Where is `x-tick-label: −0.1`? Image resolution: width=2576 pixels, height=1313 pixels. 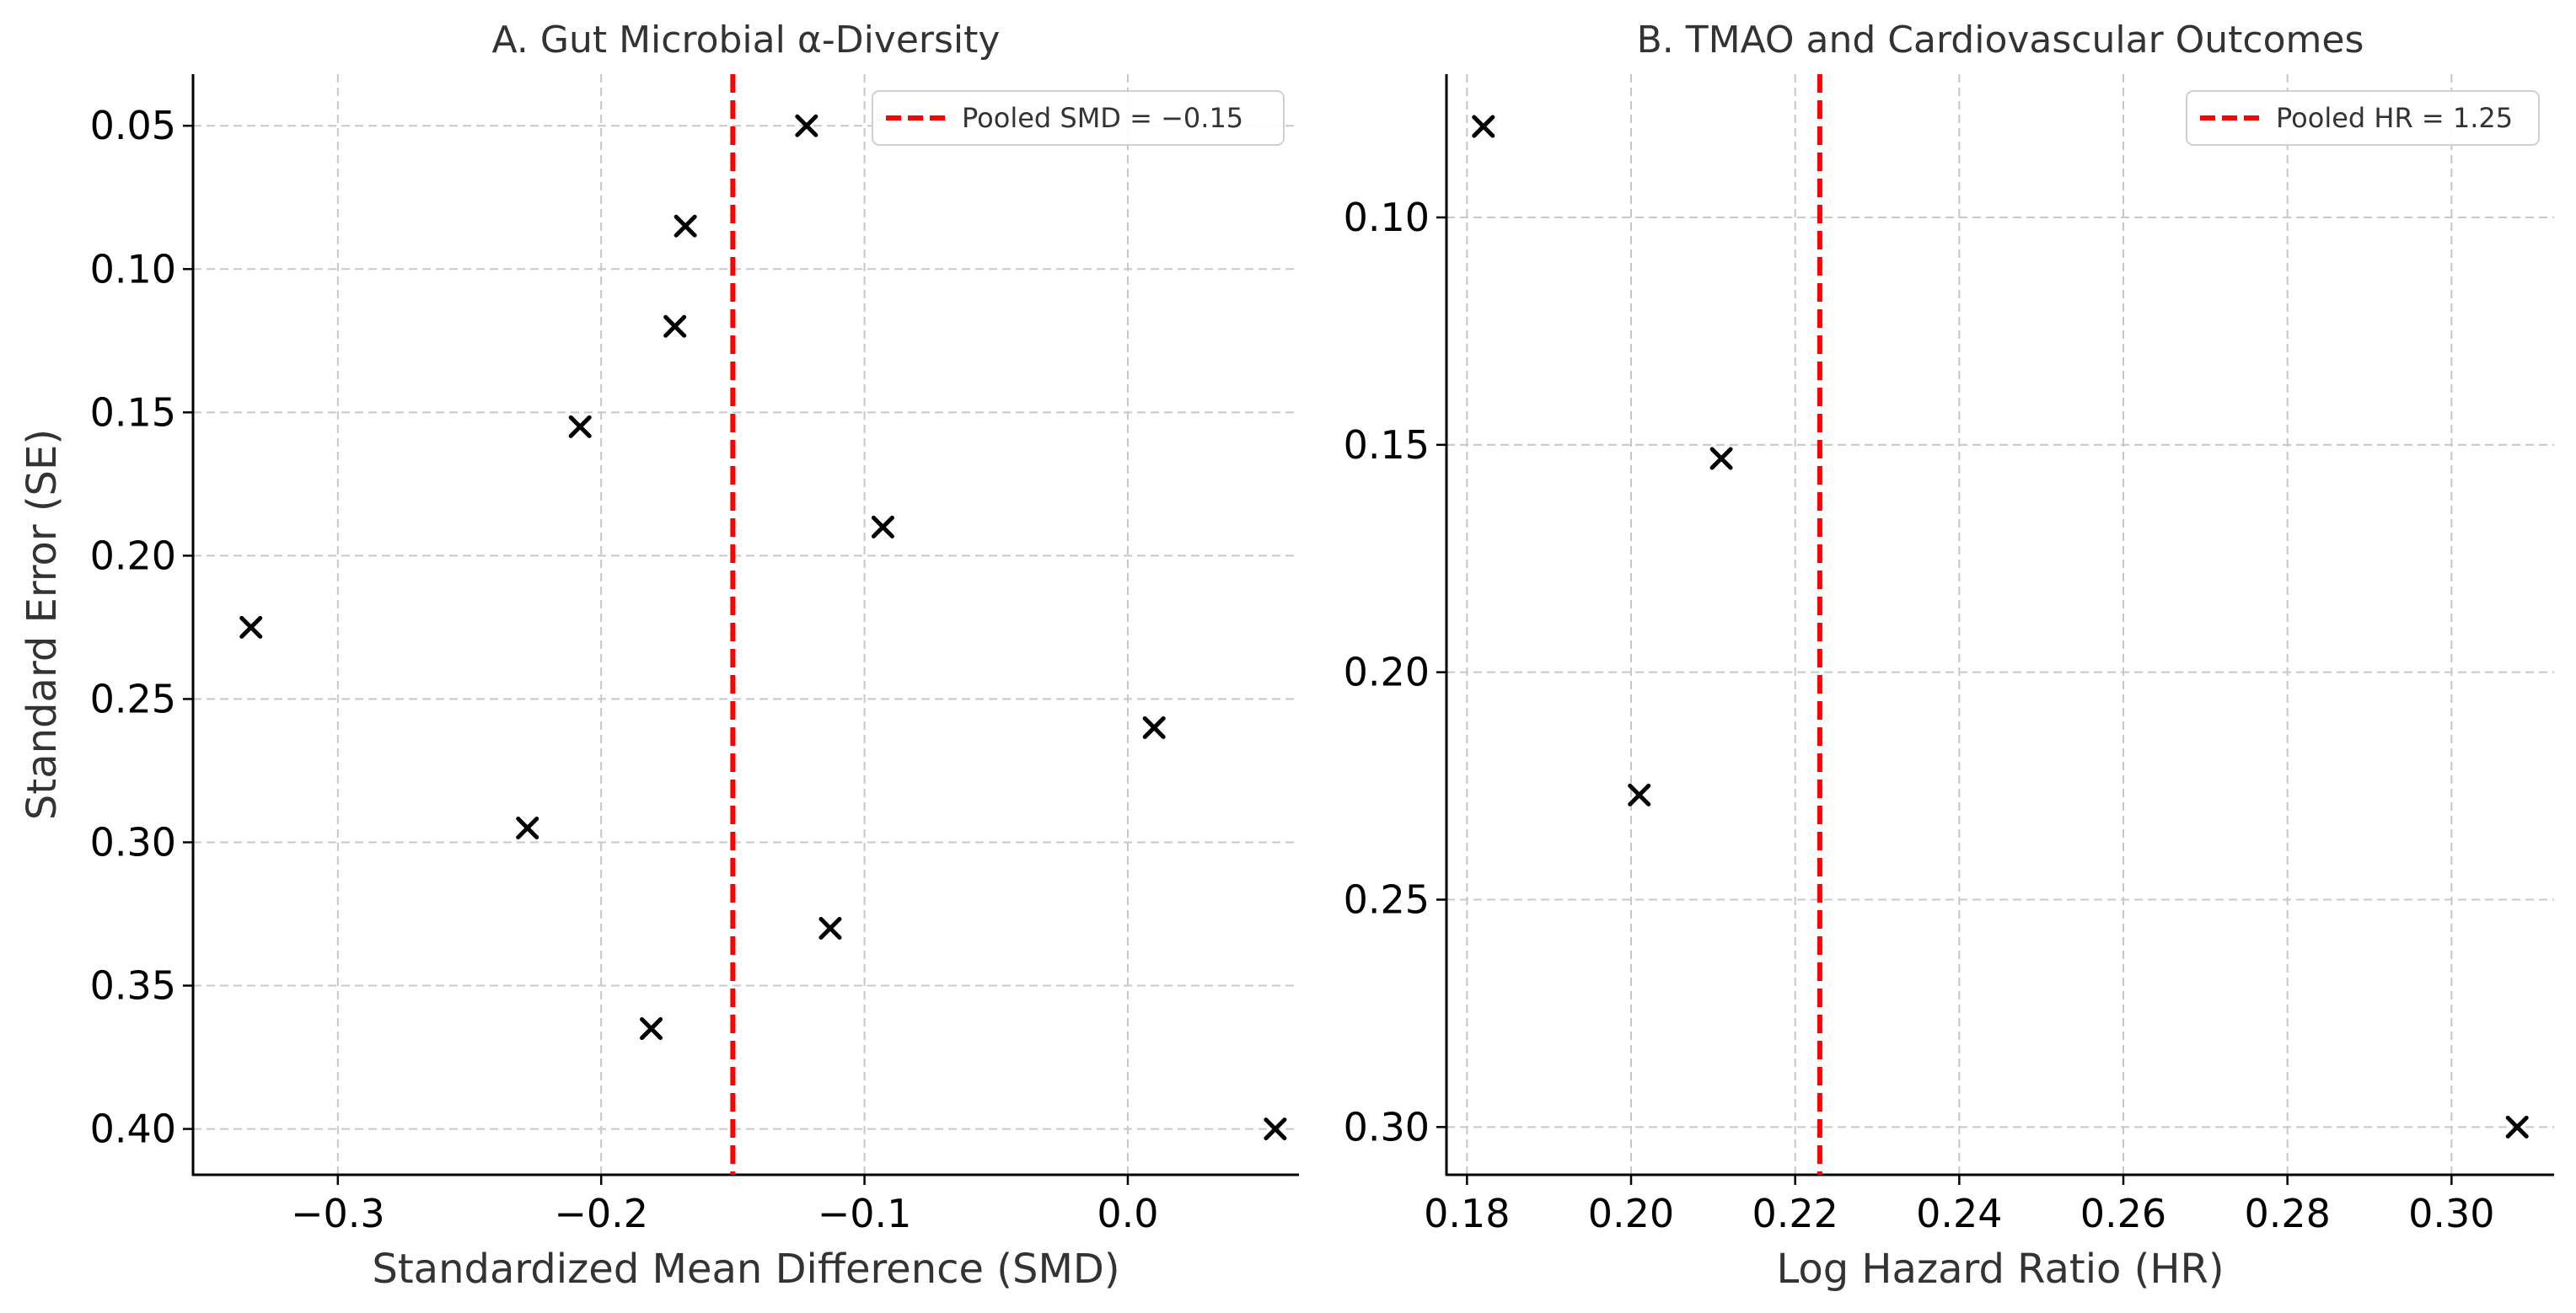
x-tick-label: −0.1 is located at coordinates (865, 1213).